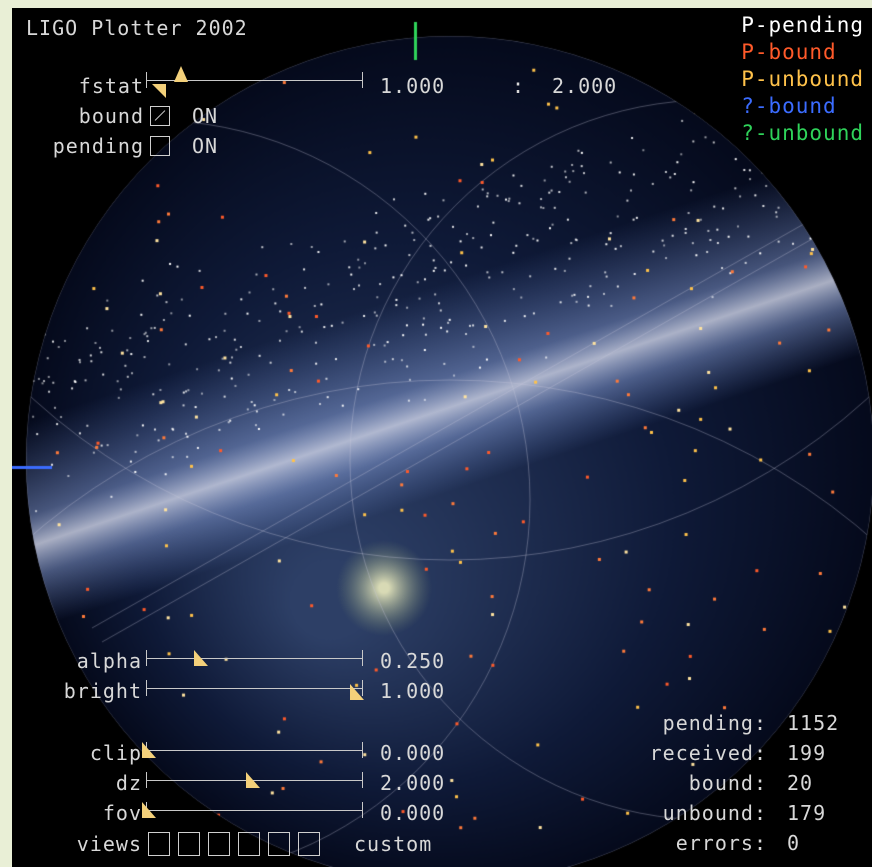 The width and height of the screenshot is (872, 867). What do you see at coordinates (111, 86) in the screenshot?
I see `fstat-label: fstat` at bounding box center [111, 86].